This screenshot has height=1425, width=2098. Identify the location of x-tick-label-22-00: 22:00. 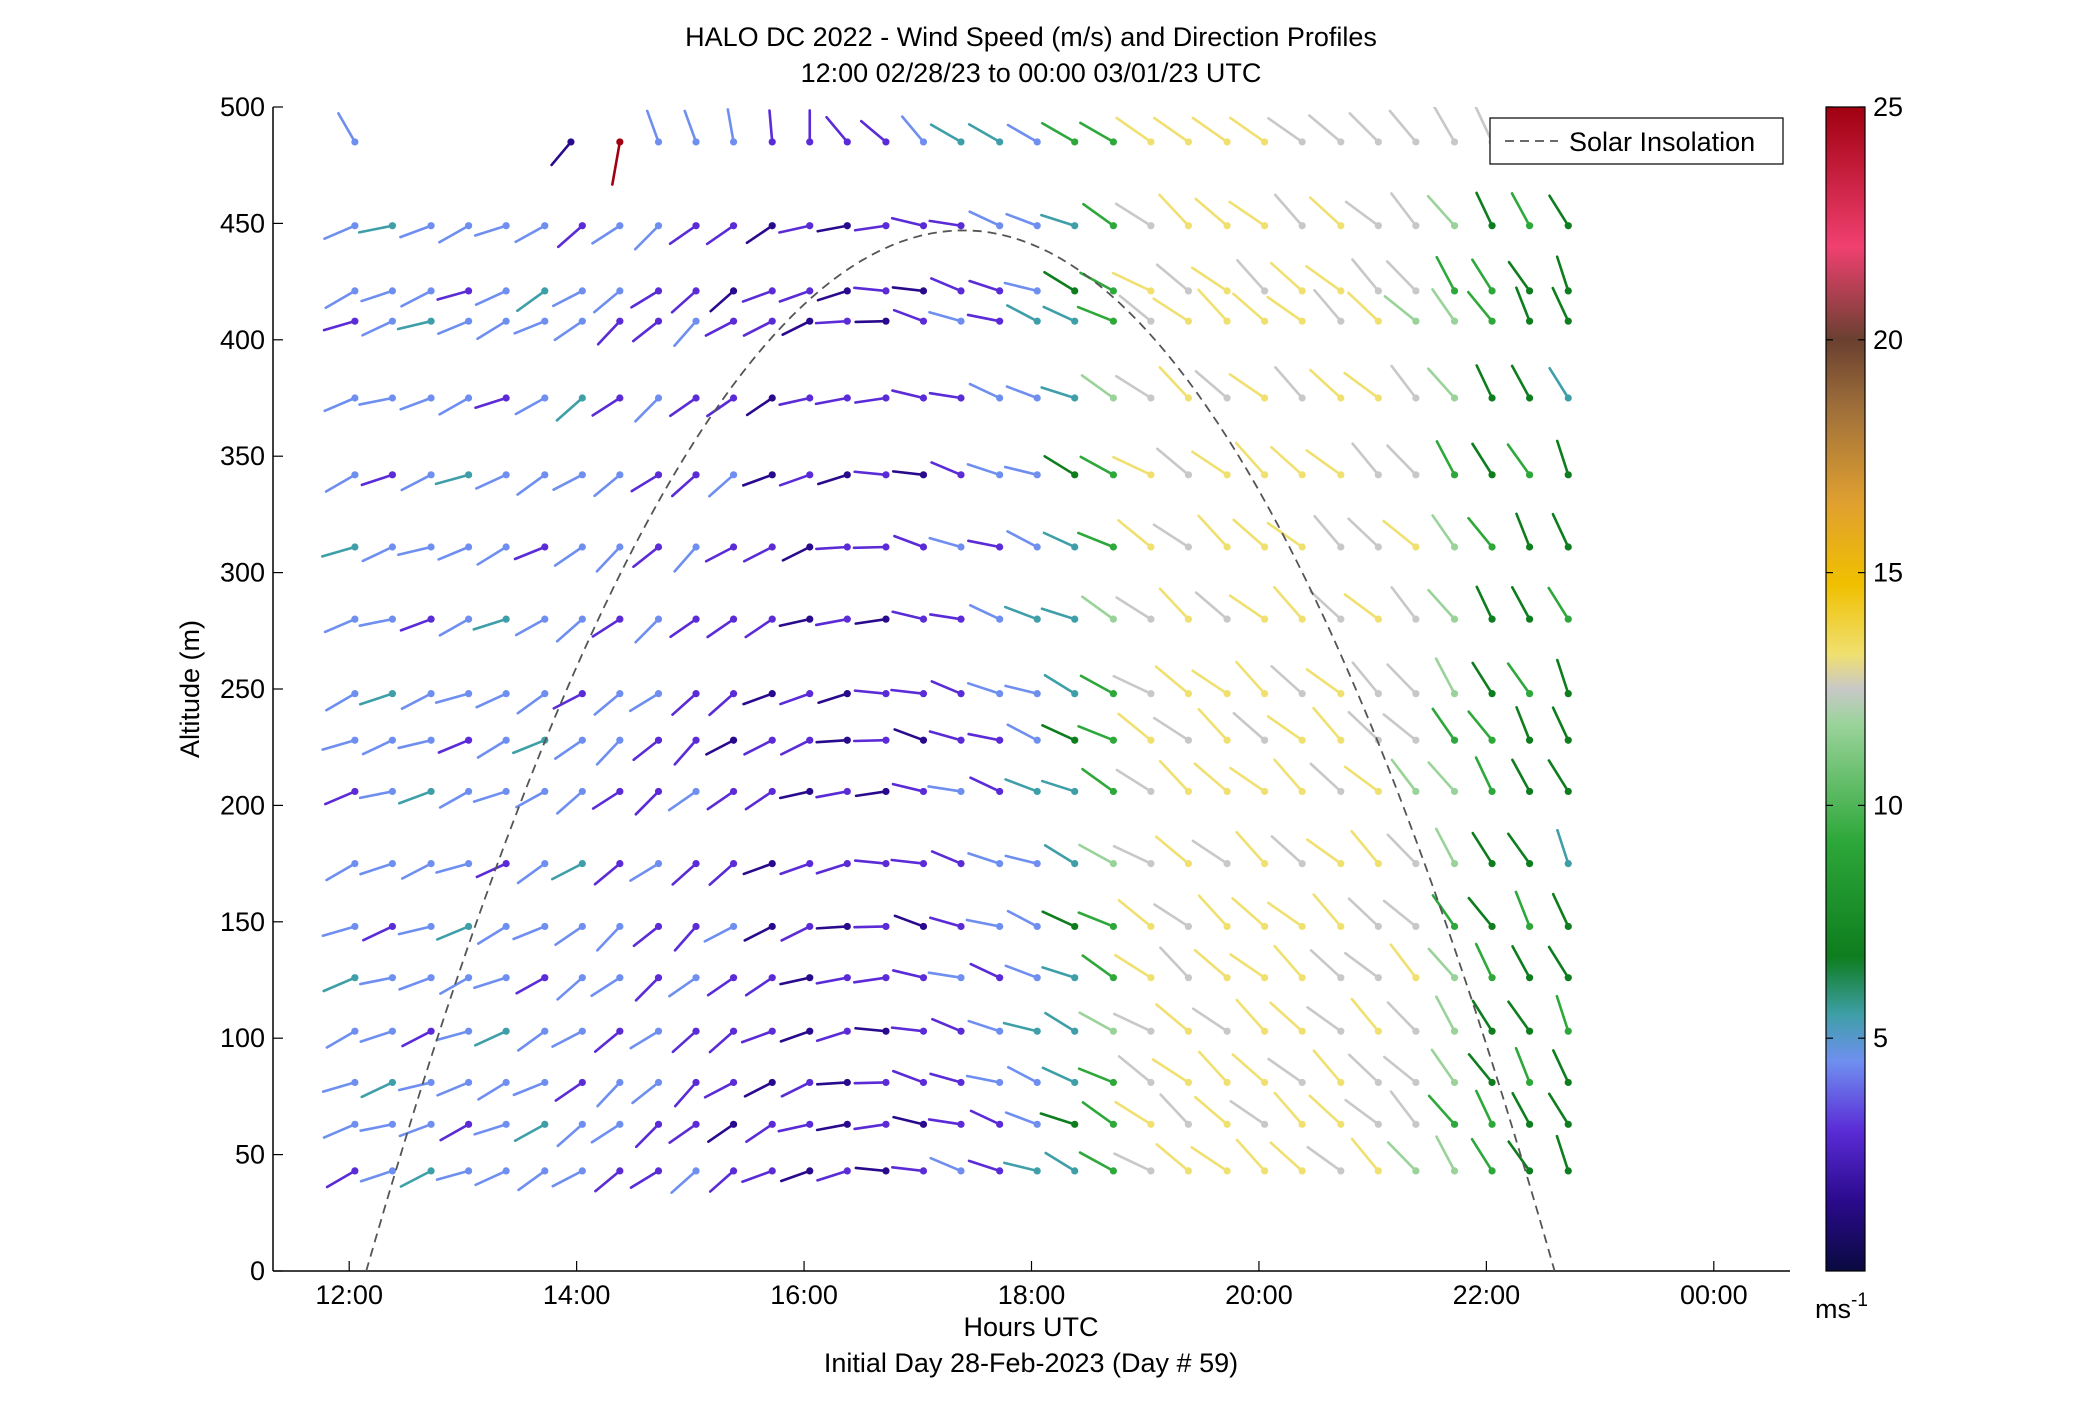
(1487, 1295).